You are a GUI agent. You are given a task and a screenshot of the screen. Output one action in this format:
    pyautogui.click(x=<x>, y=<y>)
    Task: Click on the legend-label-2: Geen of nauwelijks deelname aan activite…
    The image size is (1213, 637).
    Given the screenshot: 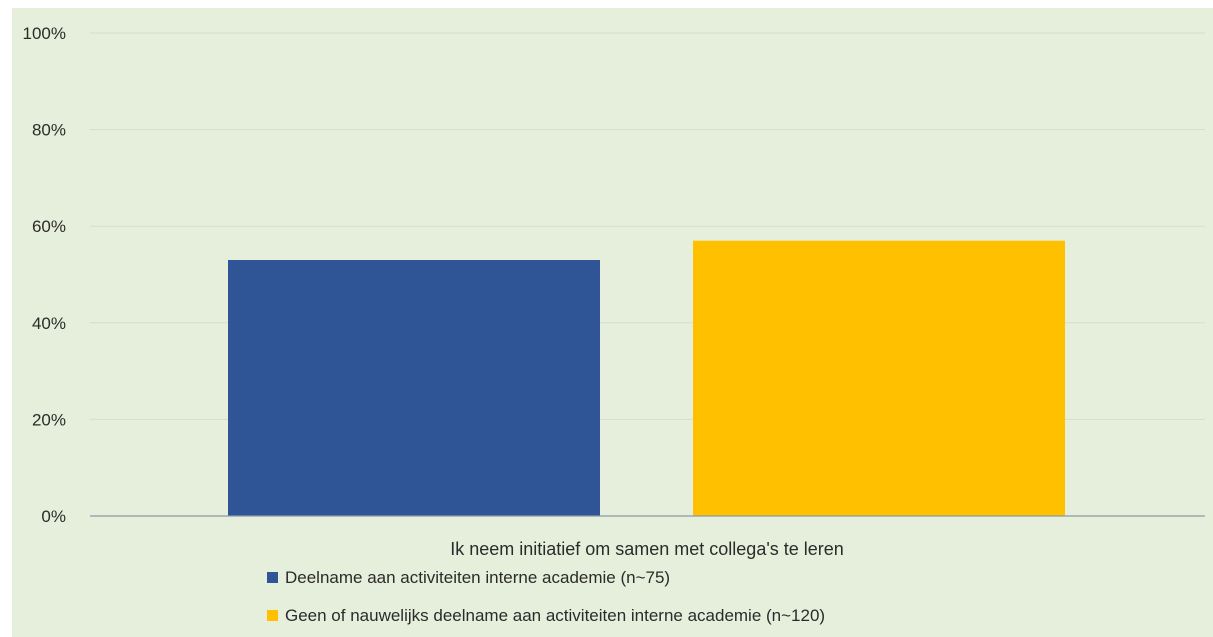 What is the action you would take?
    pyautogui.click(x=555, y=615)
    